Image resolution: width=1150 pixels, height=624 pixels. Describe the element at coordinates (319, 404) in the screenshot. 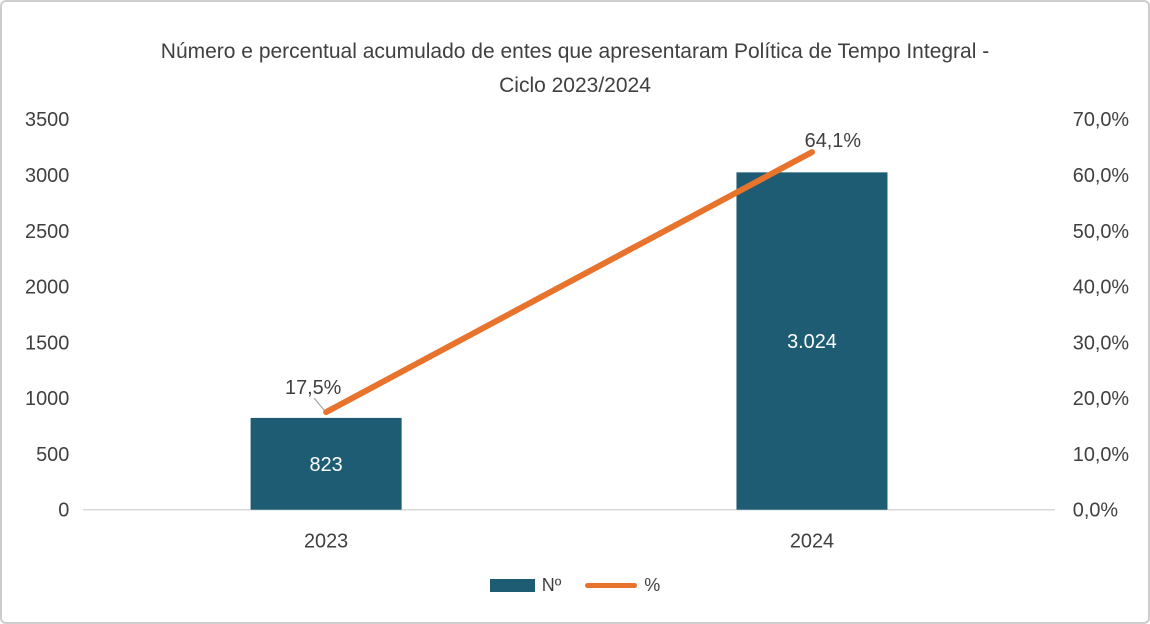

I see `data-label-leader-line` at that location.